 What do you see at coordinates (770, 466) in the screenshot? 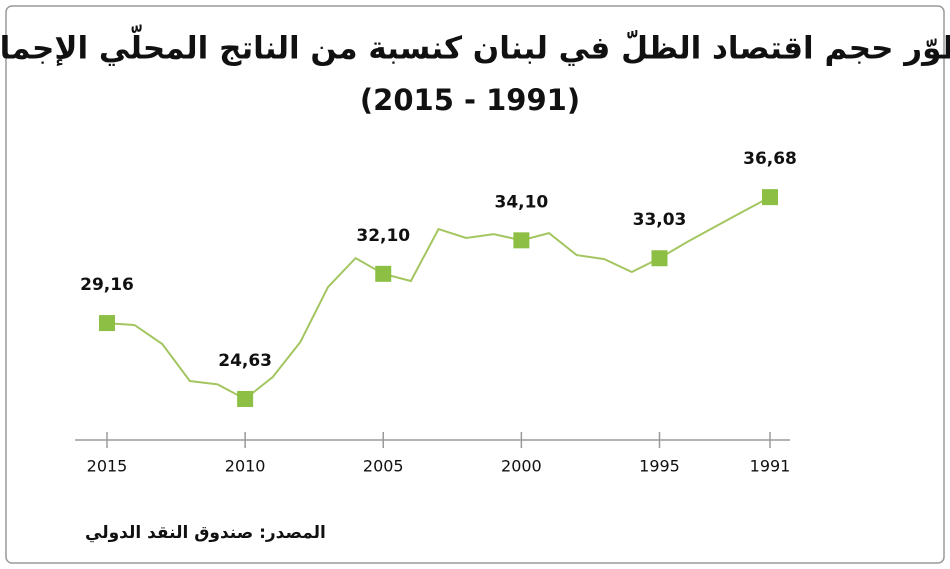
I see `x-tick-label: 1991` at bounding box center [770, 466].